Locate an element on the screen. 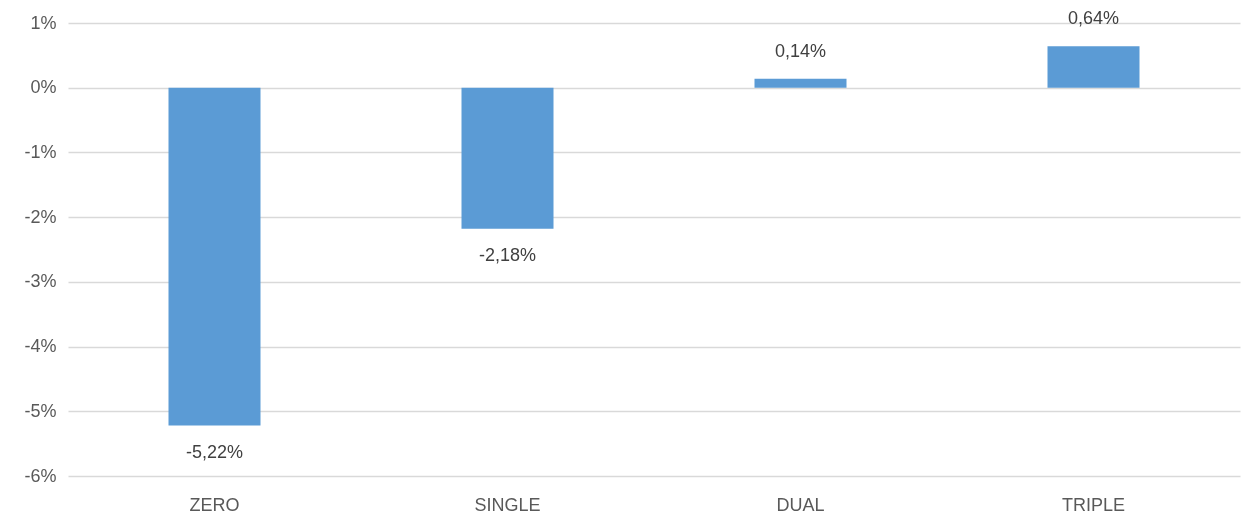 The width and height of the screenshot is (1245, 518). y-tick-label: 1% is located at coordinates (43, 22).